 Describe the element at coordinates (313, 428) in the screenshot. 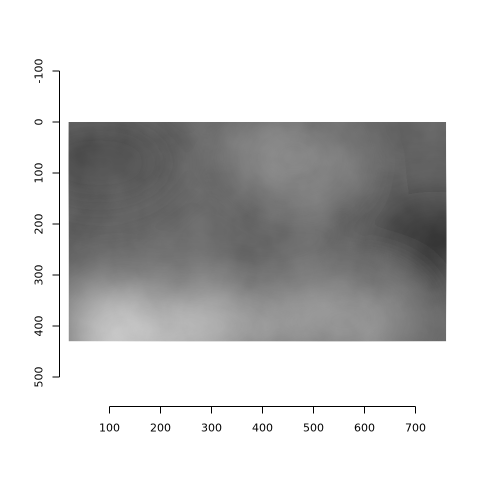

I see `x-tick-label: 500` at that location.